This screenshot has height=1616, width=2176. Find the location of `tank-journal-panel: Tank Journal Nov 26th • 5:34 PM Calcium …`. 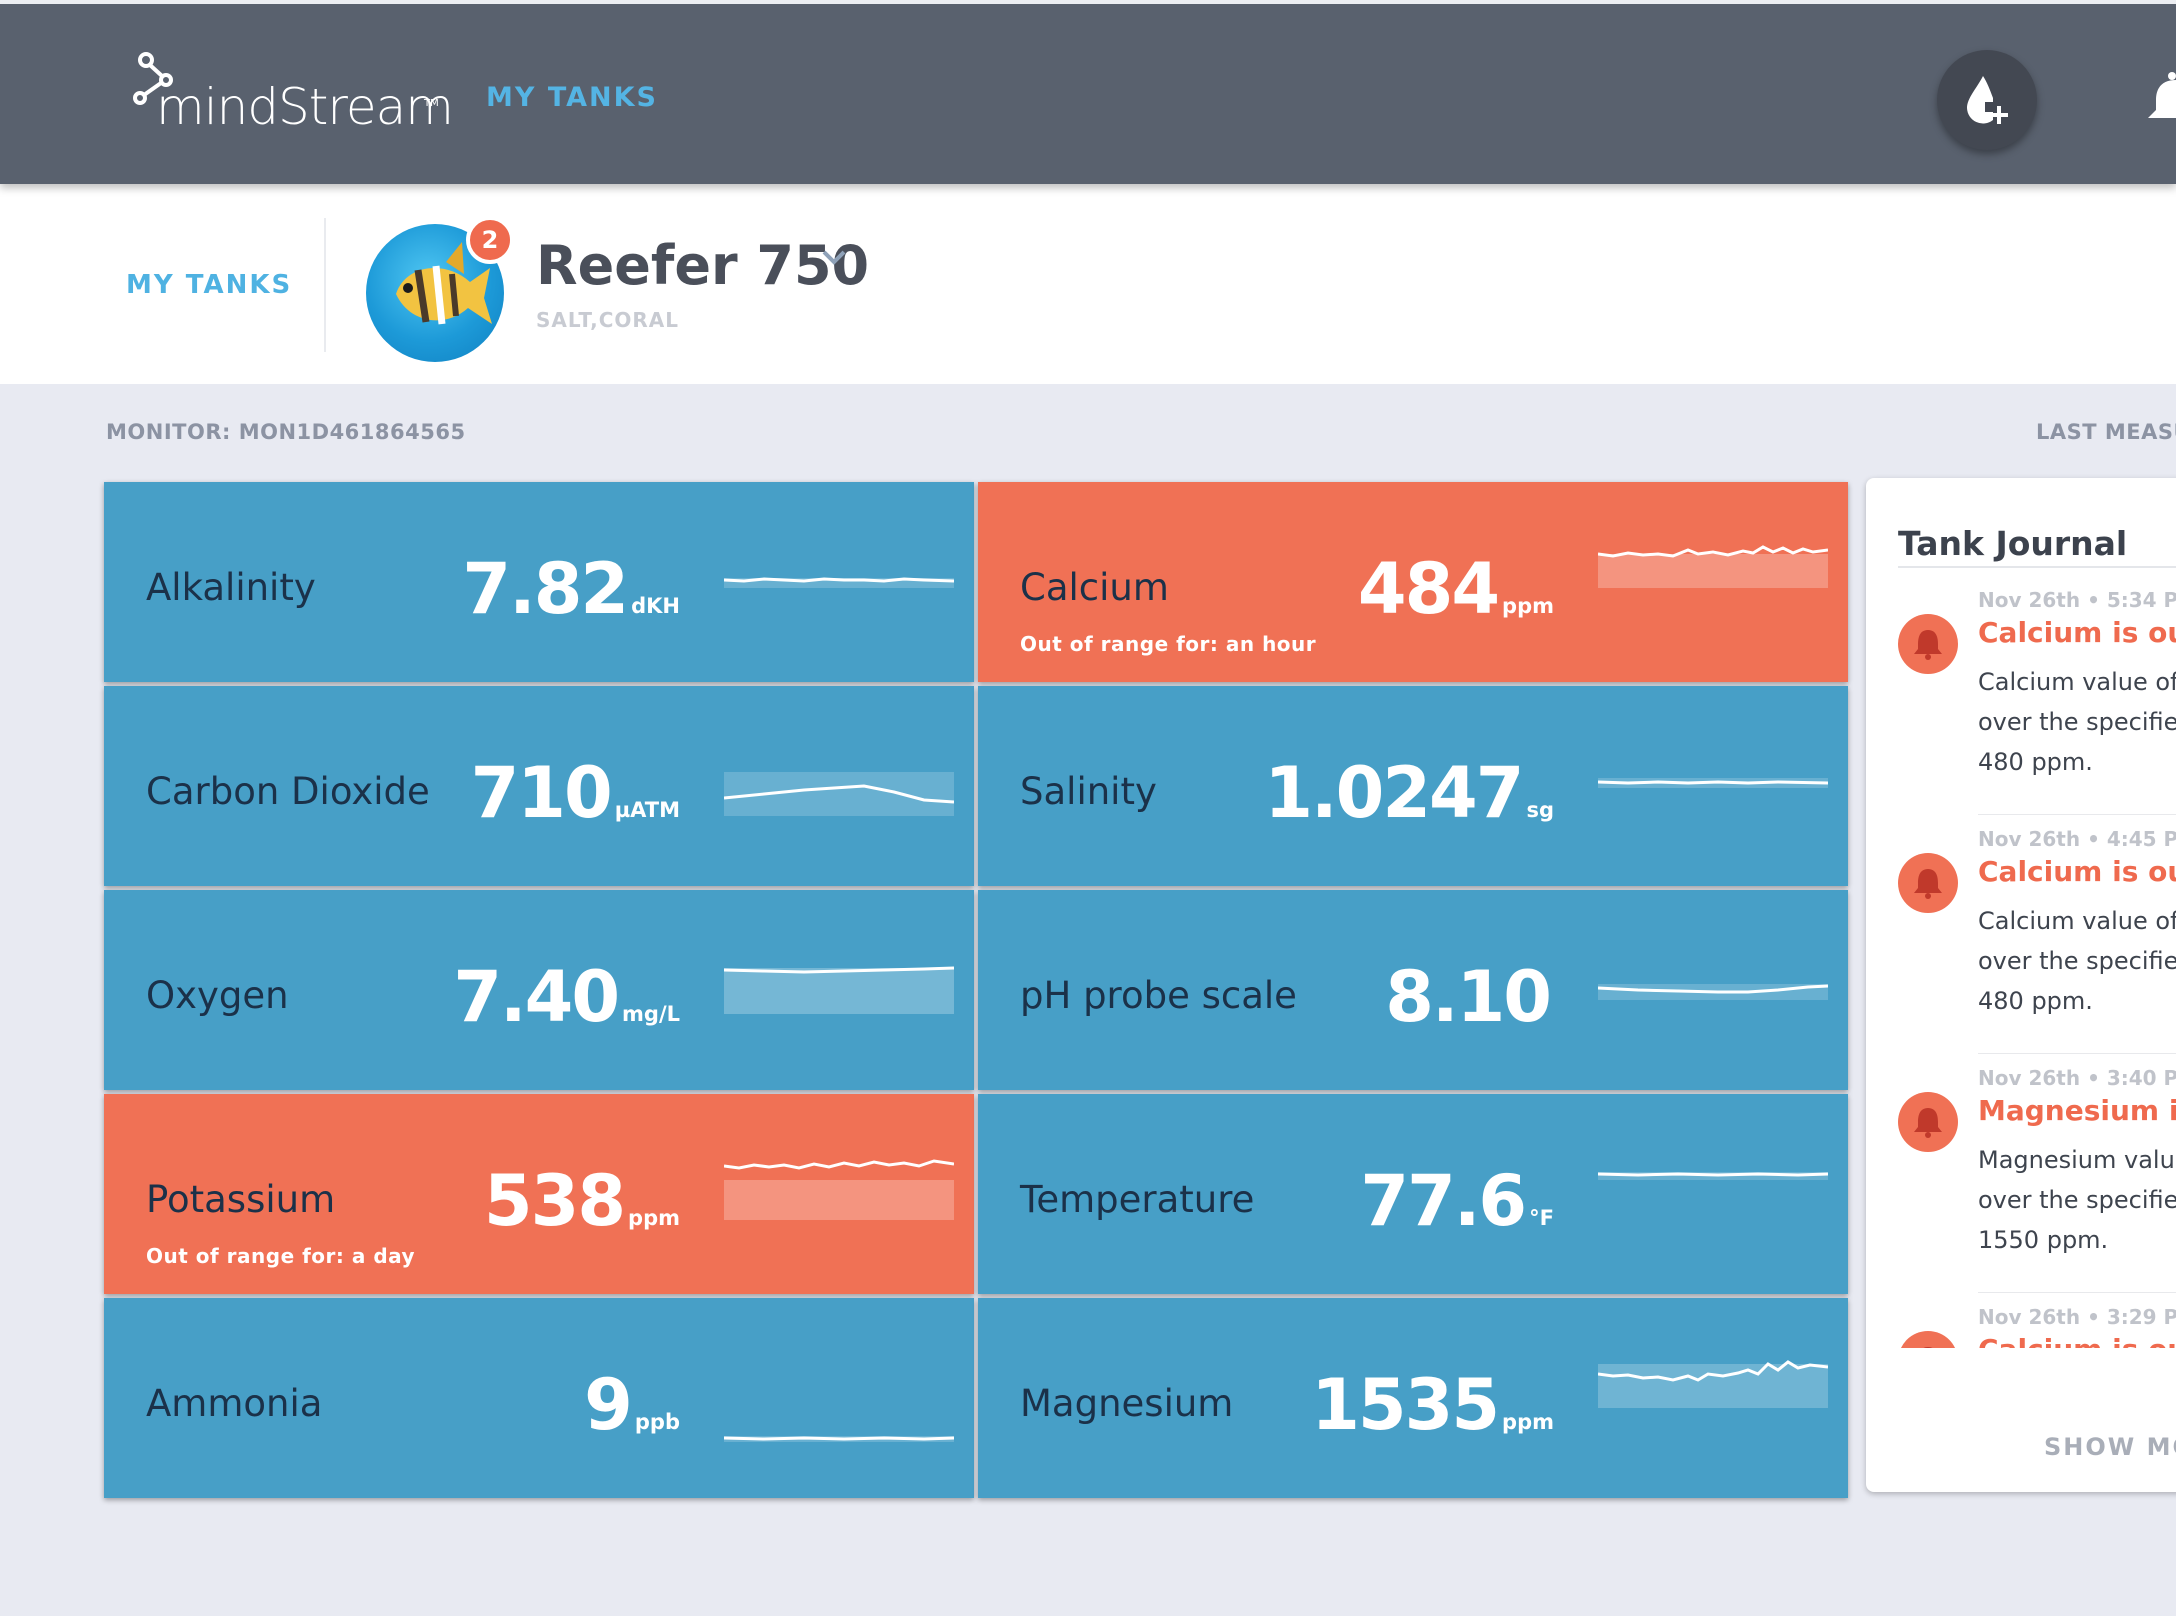

tank-journal-panel: Tank Journal Nov 26th • 5:34 PM Calcium … is located at coordinates (2021, 985).